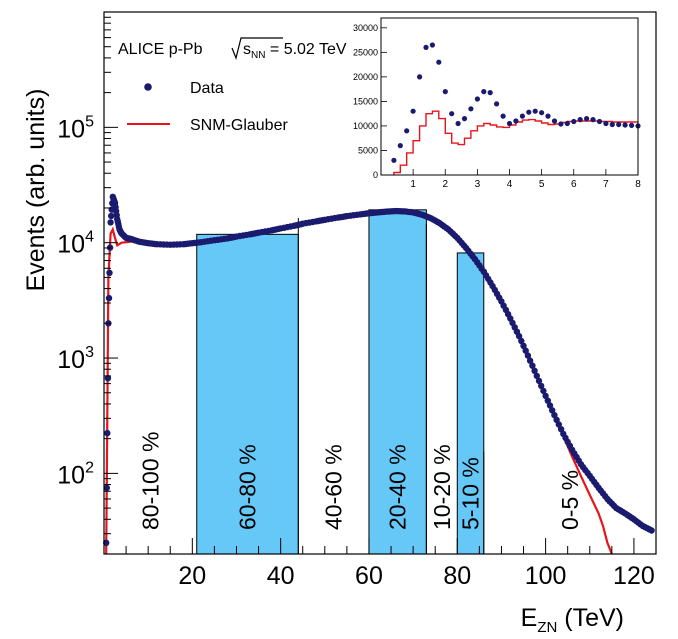 The image size is (678, 639). I want to click on inset-x-tick-label: 6, so click(574, 184).